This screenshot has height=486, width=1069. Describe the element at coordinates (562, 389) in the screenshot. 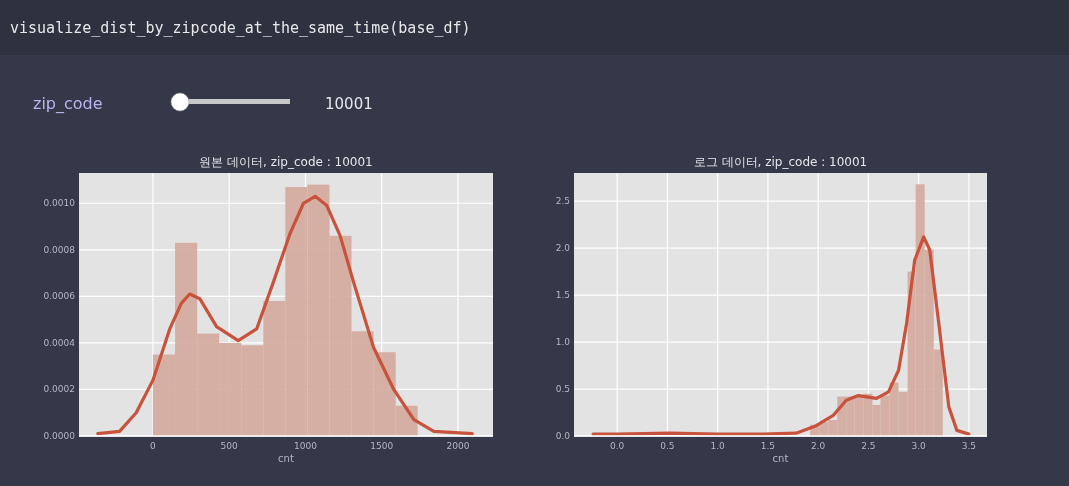

I see `y-tick-label: 0.5` at that location.